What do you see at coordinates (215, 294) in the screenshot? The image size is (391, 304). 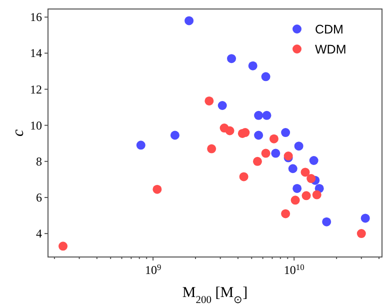 I see `x-axis-title: M$_{200}$ [M$_{⊙}$]` at bounding box center [215, 294].